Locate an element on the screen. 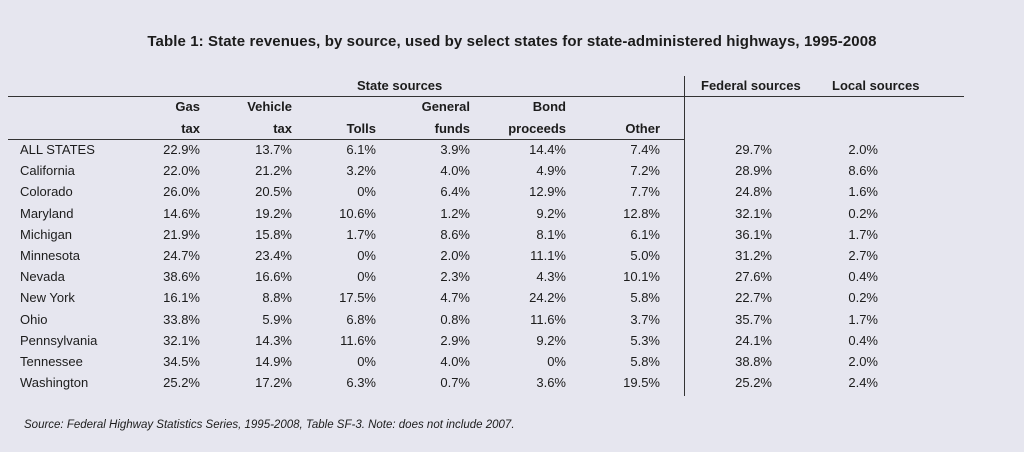 The image size is (1024, 452). table-cell: 32.1% is located at coordinates (181, 340).